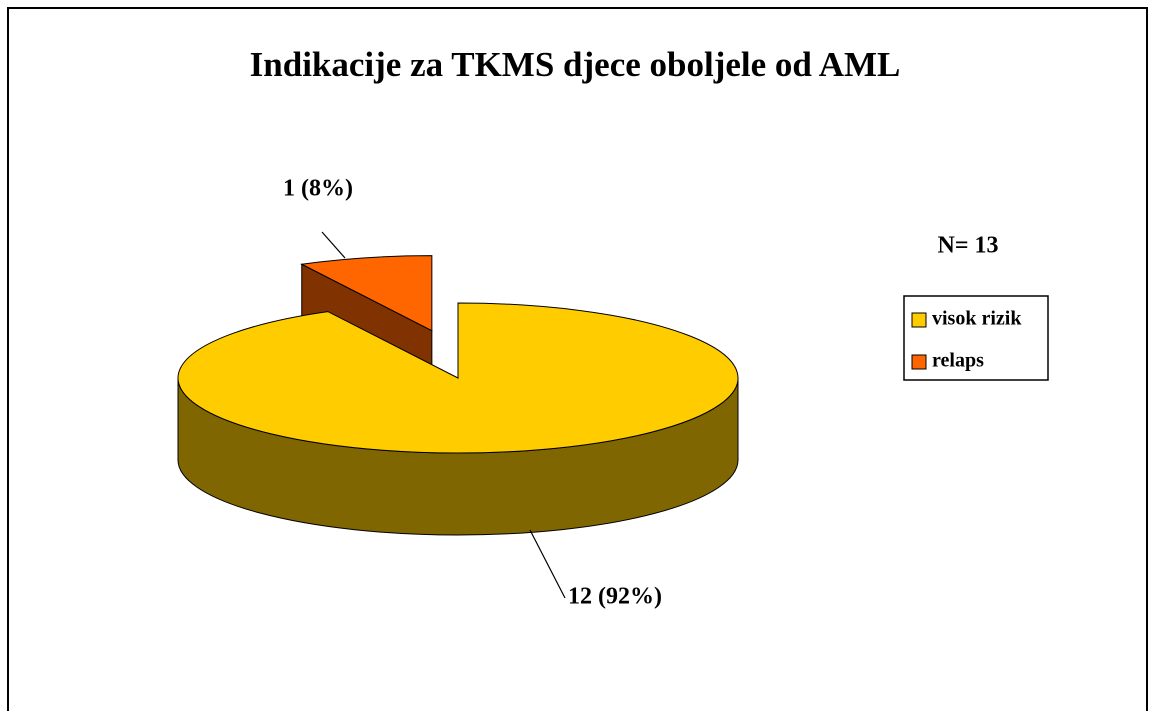  What do you see at coordinates (977, 319) in the screenshot?
I see `legend-label: visok rizik` at bounding box center [977, 319].